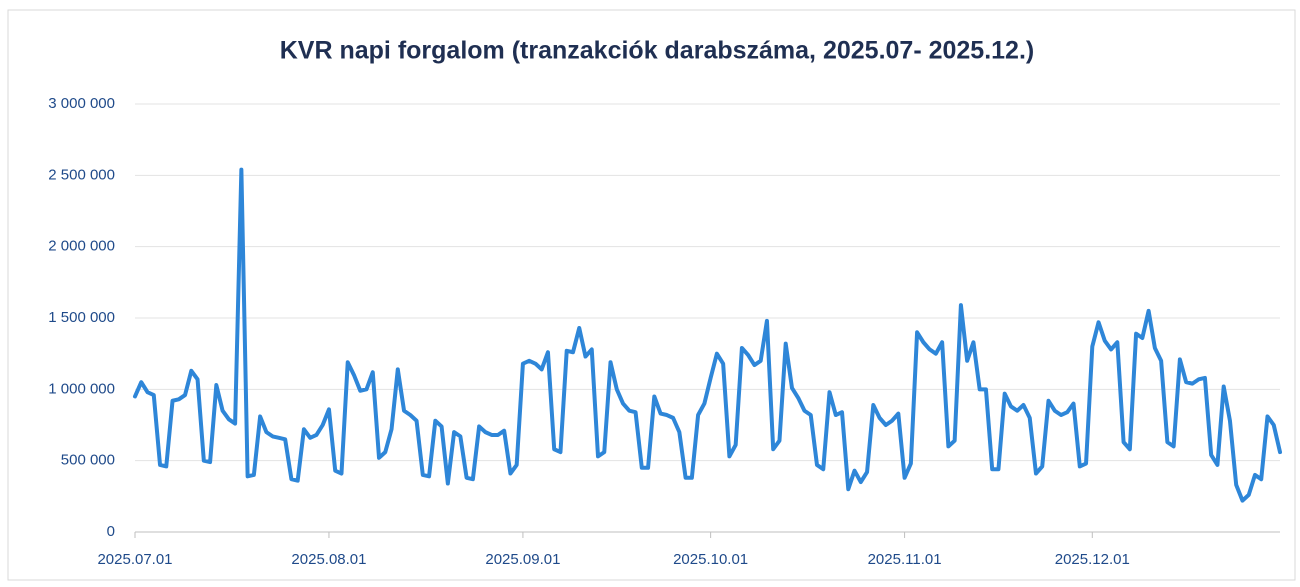  Describe the element at coordinates (81, 388) in the screenshot. I see `y-tick-label: 1 000 000` at that location.